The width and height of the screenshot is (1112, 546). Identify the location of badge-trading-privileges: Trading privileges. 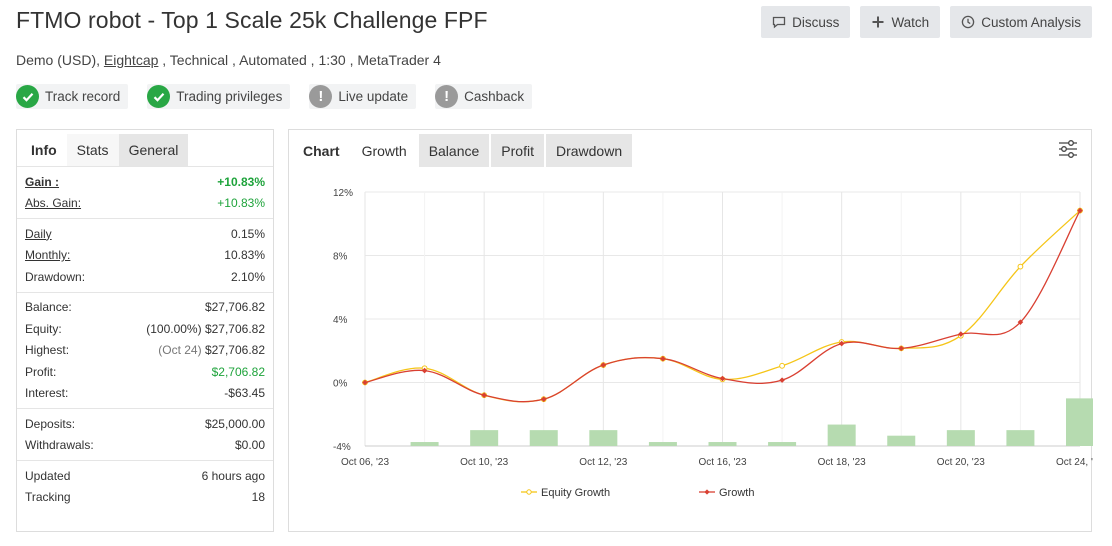
(219, 96).